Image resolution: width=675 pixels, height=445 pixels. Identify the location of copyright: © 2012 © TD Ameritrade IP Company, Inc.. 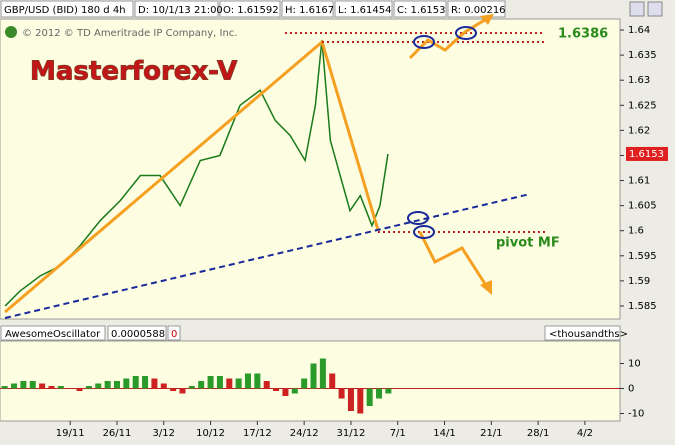
(130, 33).